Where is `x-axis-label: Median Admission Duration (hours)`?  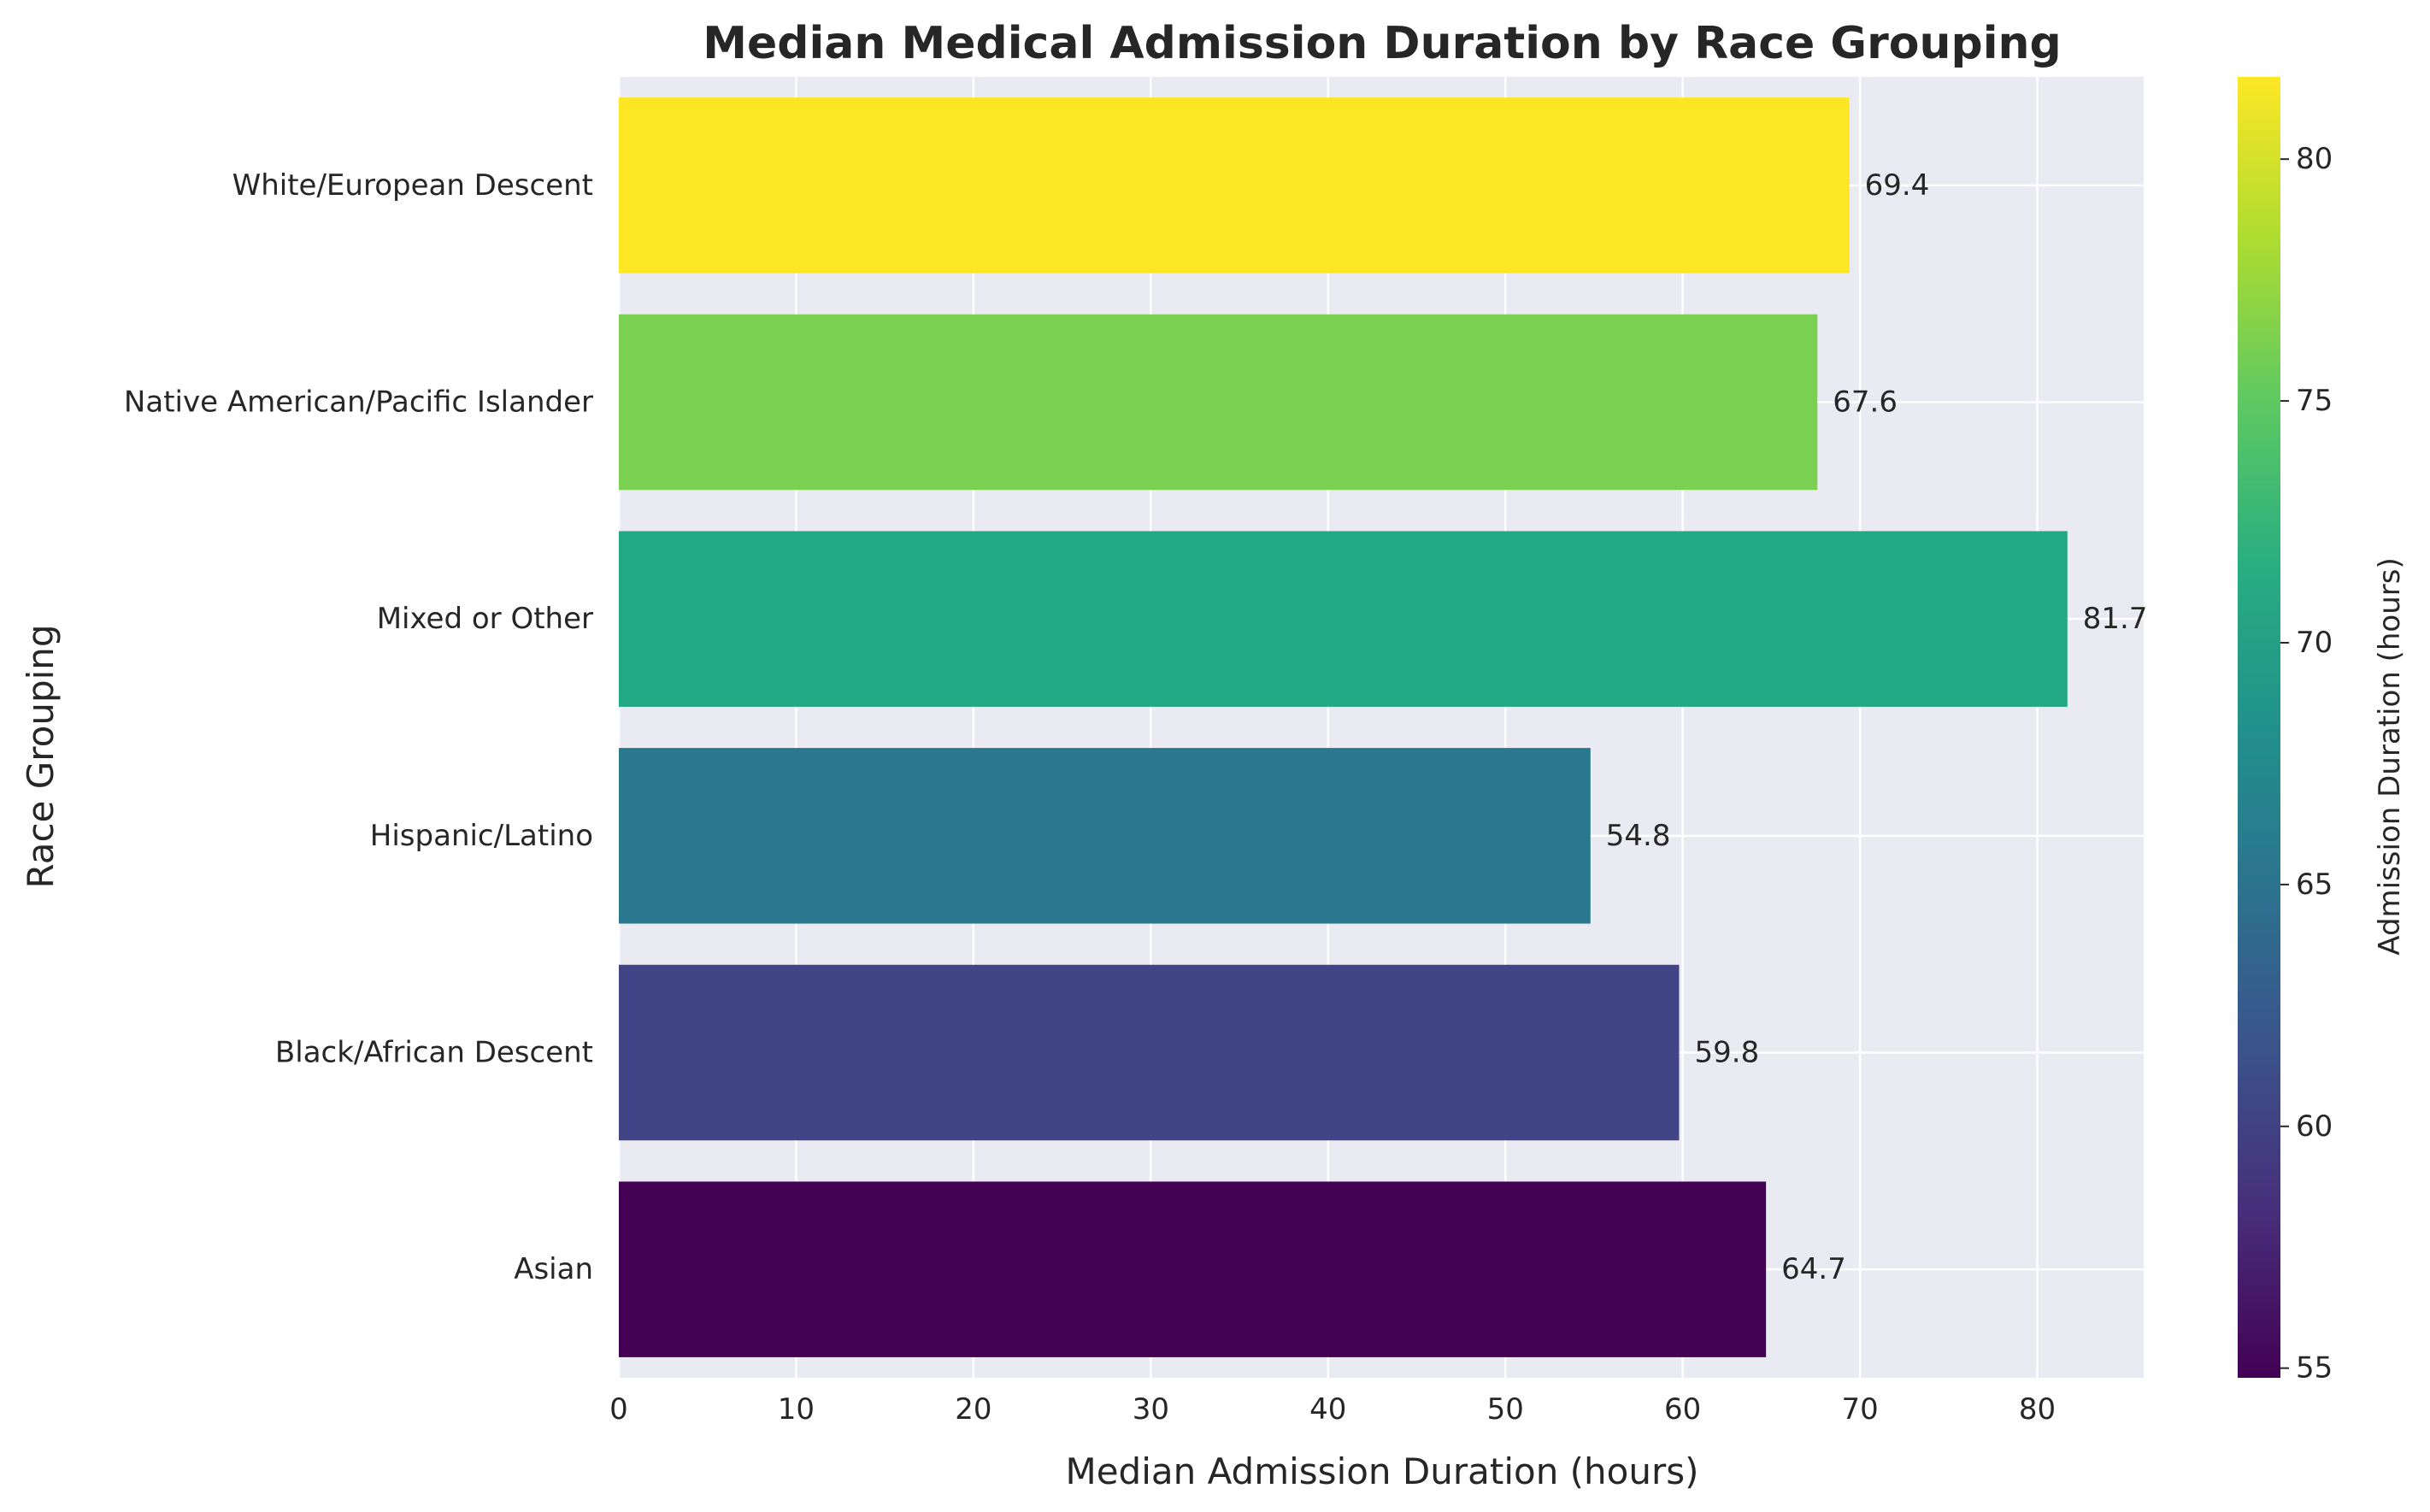 x-axis-label: Median Admission Duration (hours) is located at coordinates (1381, 1471).